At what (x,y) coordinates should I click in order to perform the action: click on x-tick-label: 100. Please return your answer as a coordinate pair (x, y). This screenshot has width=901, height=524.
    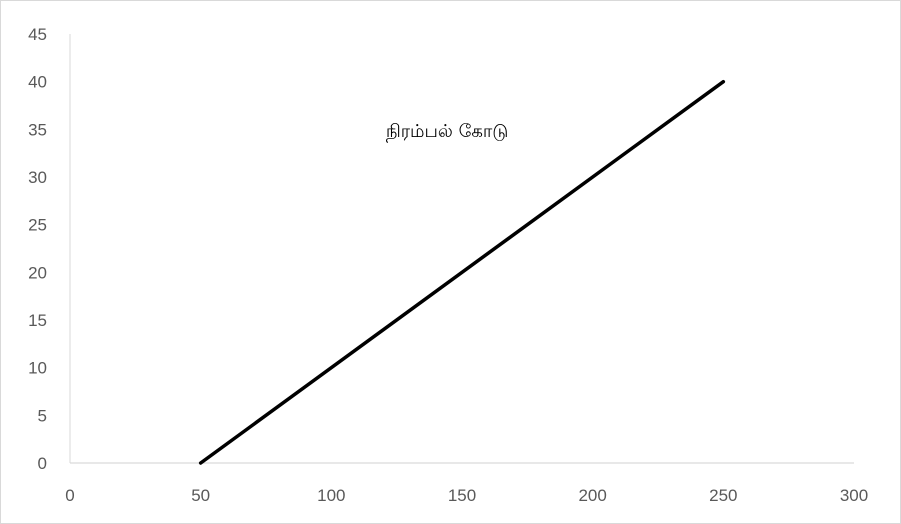
    Looking at the image, I should click on (331, 495).